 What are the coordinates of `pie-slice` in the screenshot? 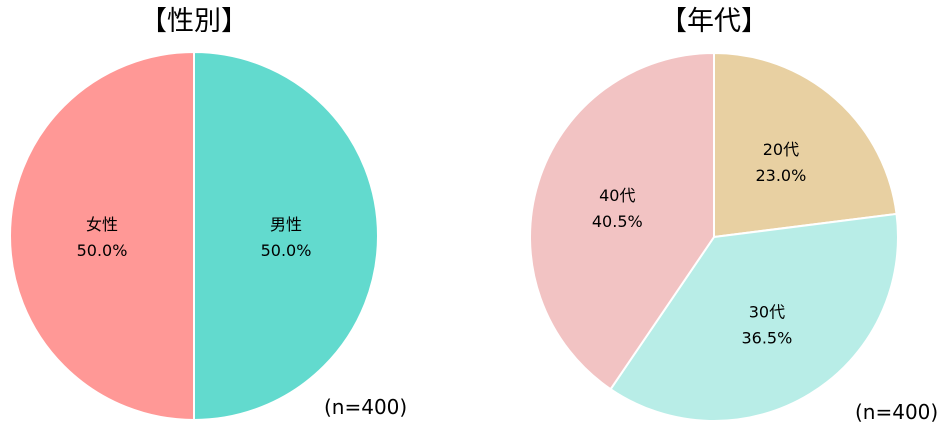 It's located at (805, 145).